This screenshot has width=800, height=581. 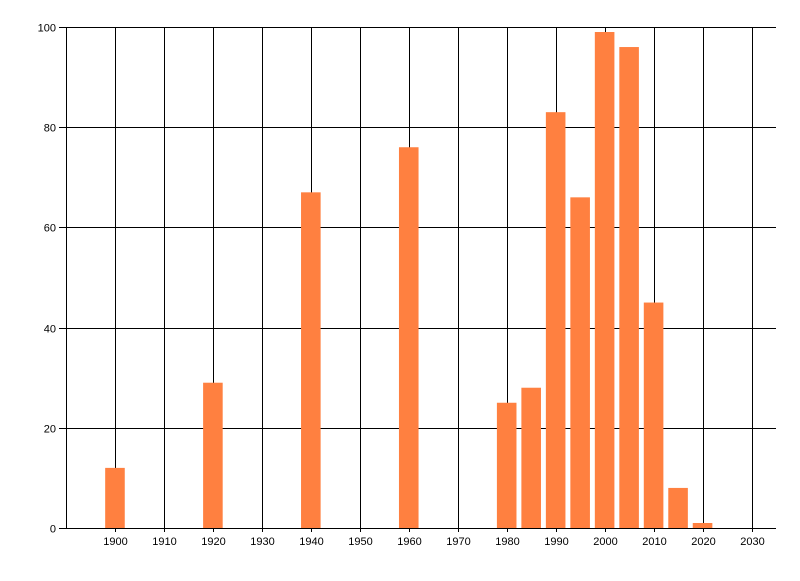 What do you see at coordinates (605, 542) in the screenshot?
I see `x-tick-label: 2000` at bounding box center [605, 542].